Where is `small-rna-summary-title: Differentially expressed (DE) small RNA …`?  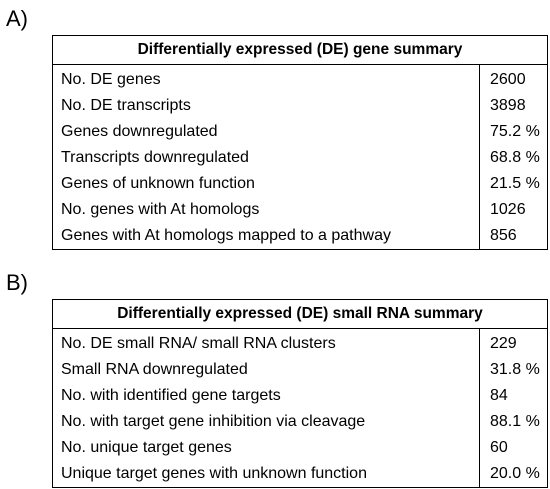 small-rna-summary-title: Differentially expressed (DE) small RNA … is located at coordinates (300, 314).